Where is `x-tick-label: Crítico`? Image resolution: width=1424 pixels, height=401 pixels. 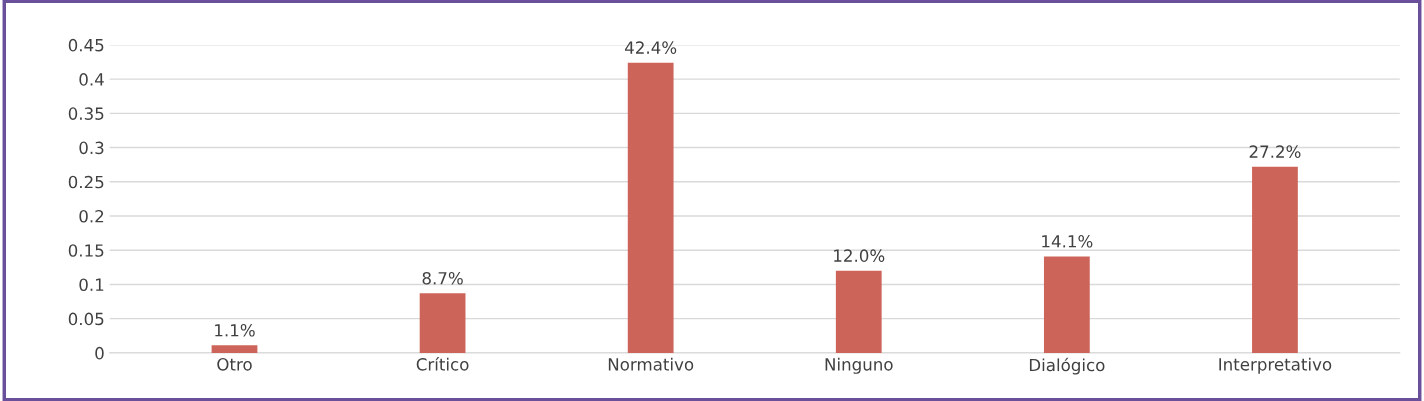
x-tick-label: Crítico is located at coordinates (442, 364).